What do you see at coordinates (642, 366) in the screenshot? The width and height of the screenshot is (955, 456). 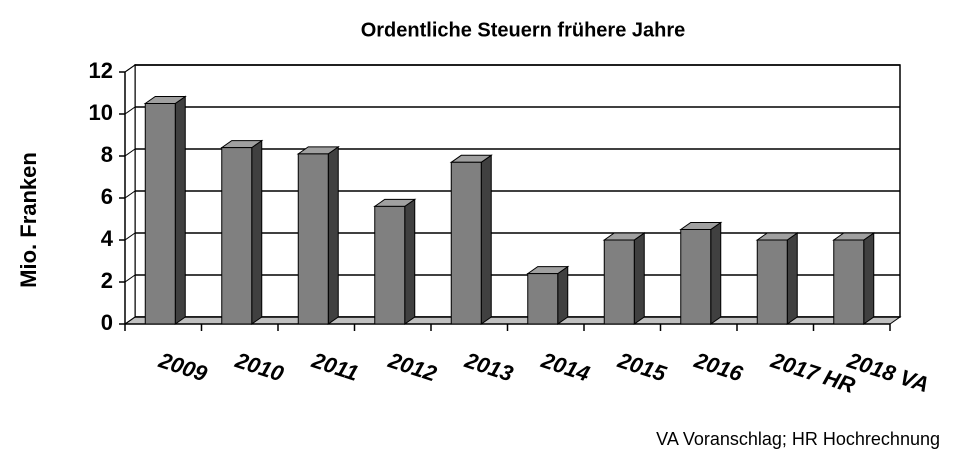 I see `x-tick-label: 2015` at bounding box center [642, 366].